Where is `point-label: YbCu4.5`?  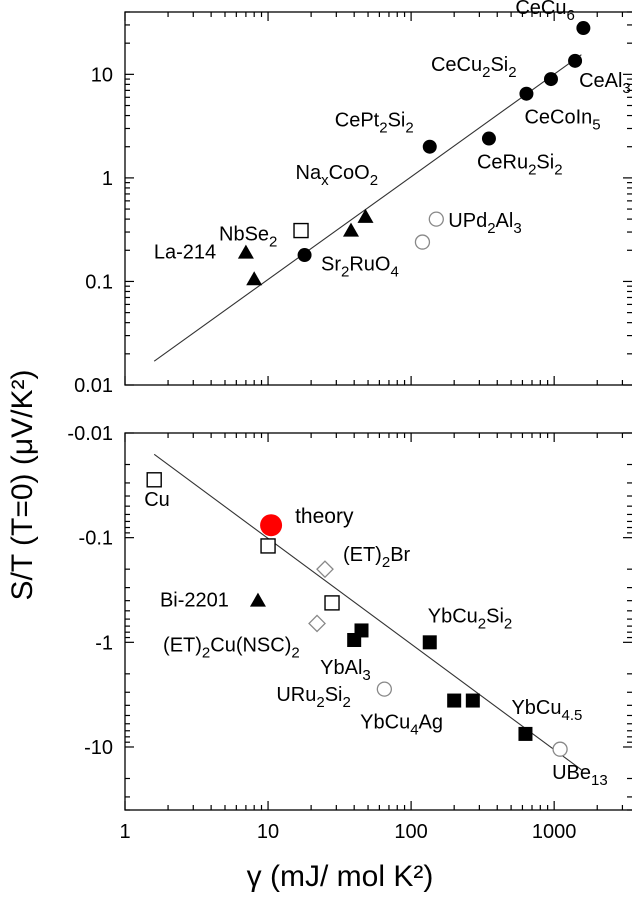 point-label: YbCu4.5 is located at coordinates (546, 710).